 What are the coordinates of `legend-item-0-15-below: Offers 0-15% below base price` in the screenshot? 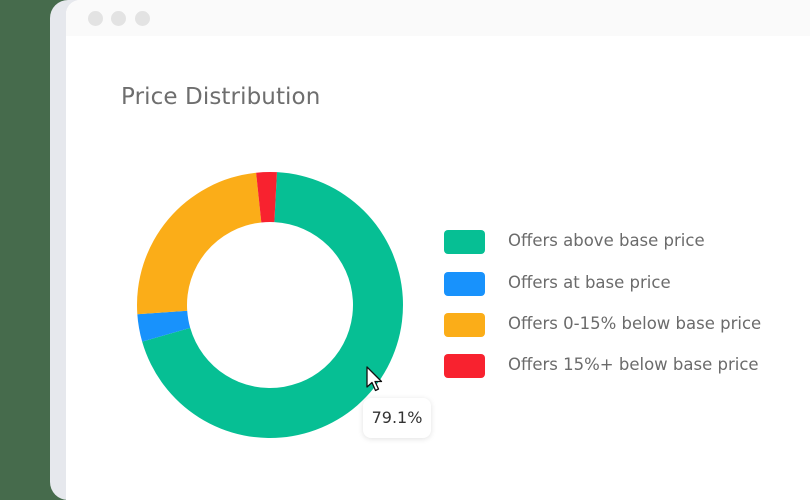 It's located at (624, 325).